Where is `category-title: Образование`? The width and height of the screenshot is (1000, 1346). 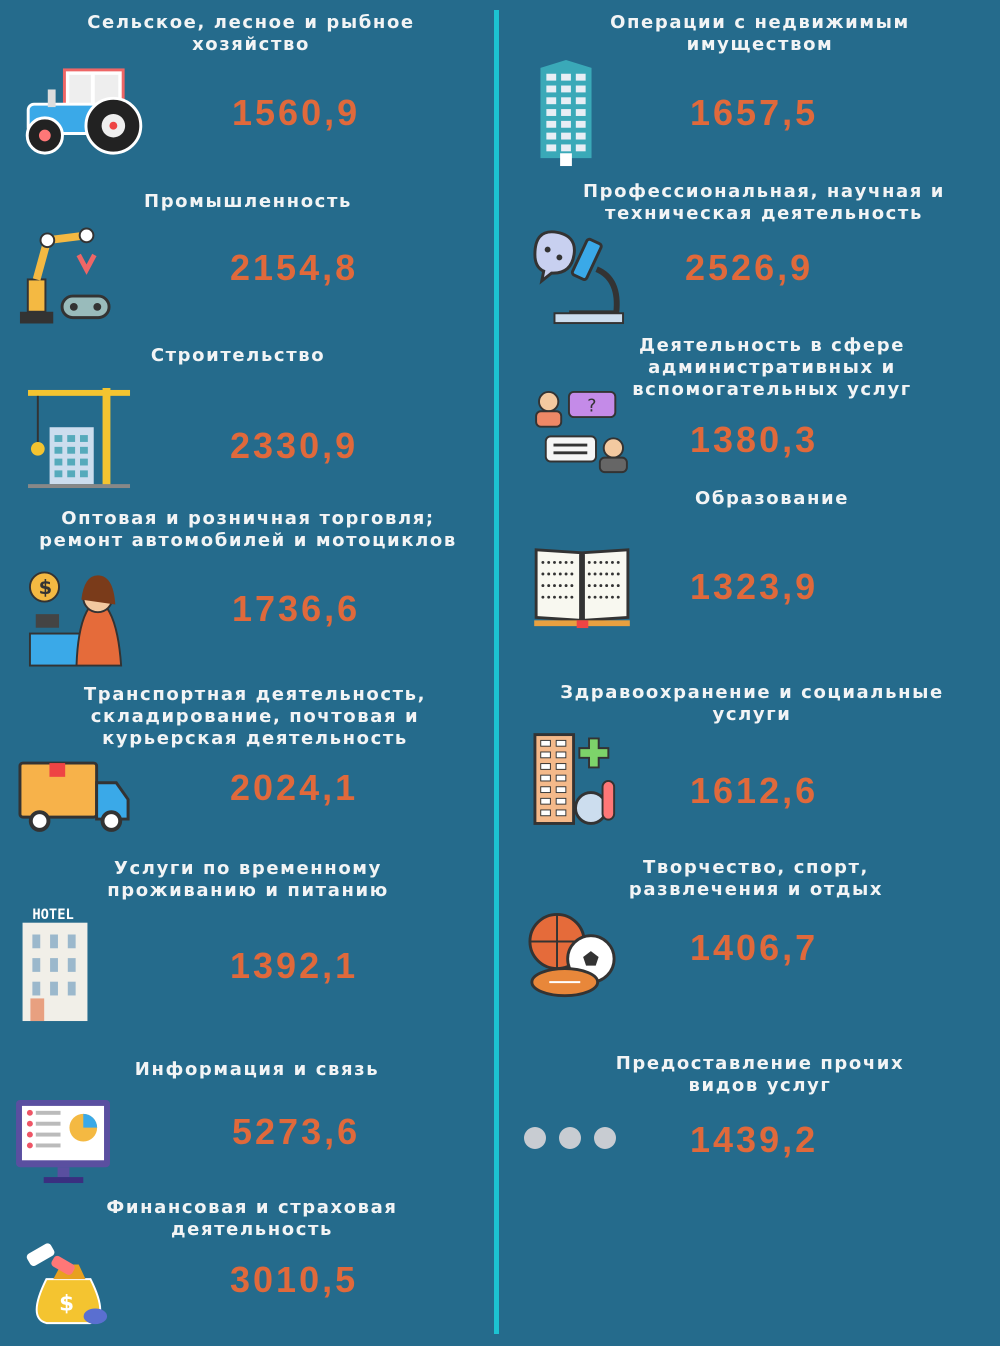
category-title: Образование is located at coordinates (772, 498).